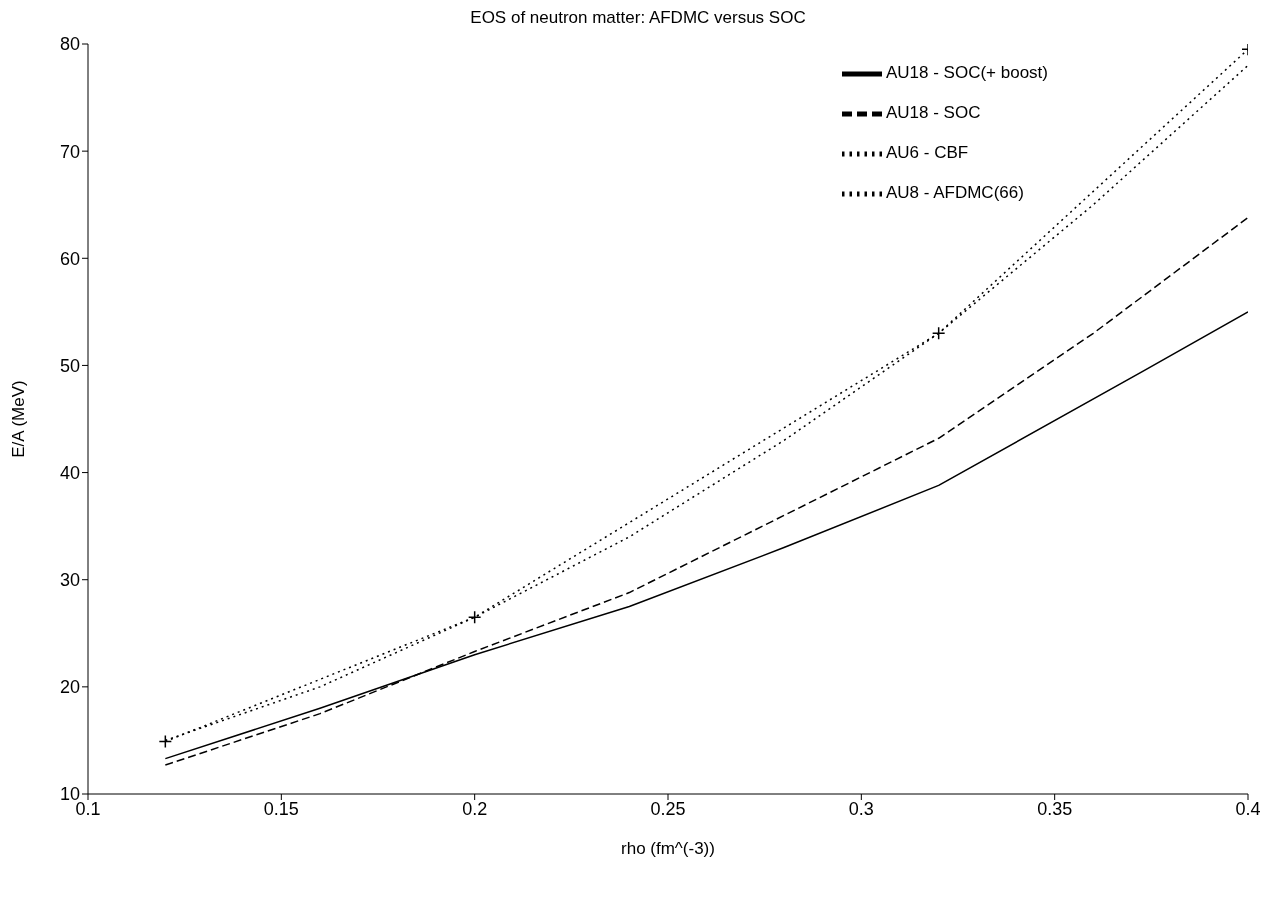 The height and width of the screenshot is (898, 1276). I want to click on y-tick-label: 60, so click(69, 258).